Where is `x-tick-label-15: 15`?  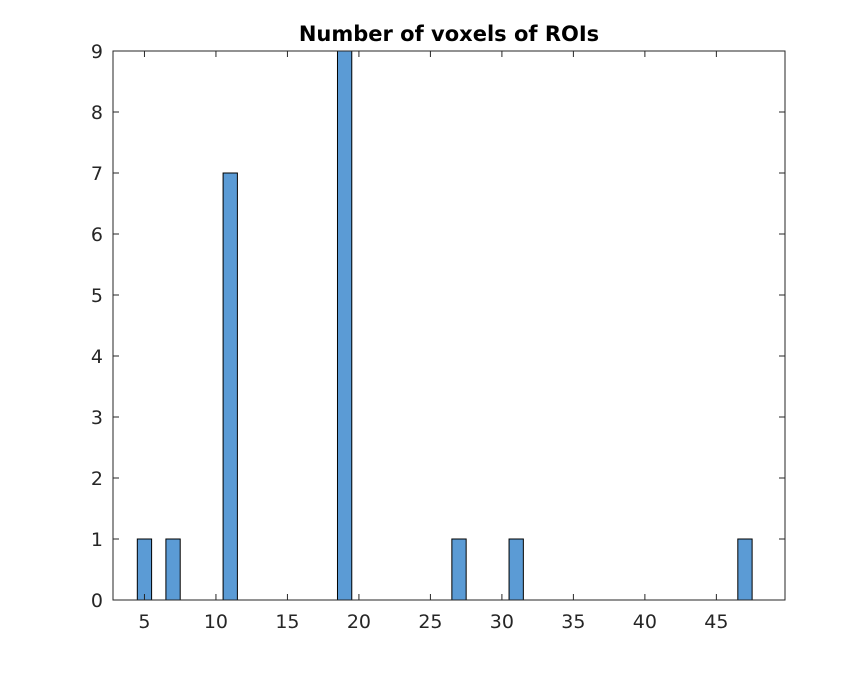
x-tick-label-15: 15 is located at coordinates (287, 622).